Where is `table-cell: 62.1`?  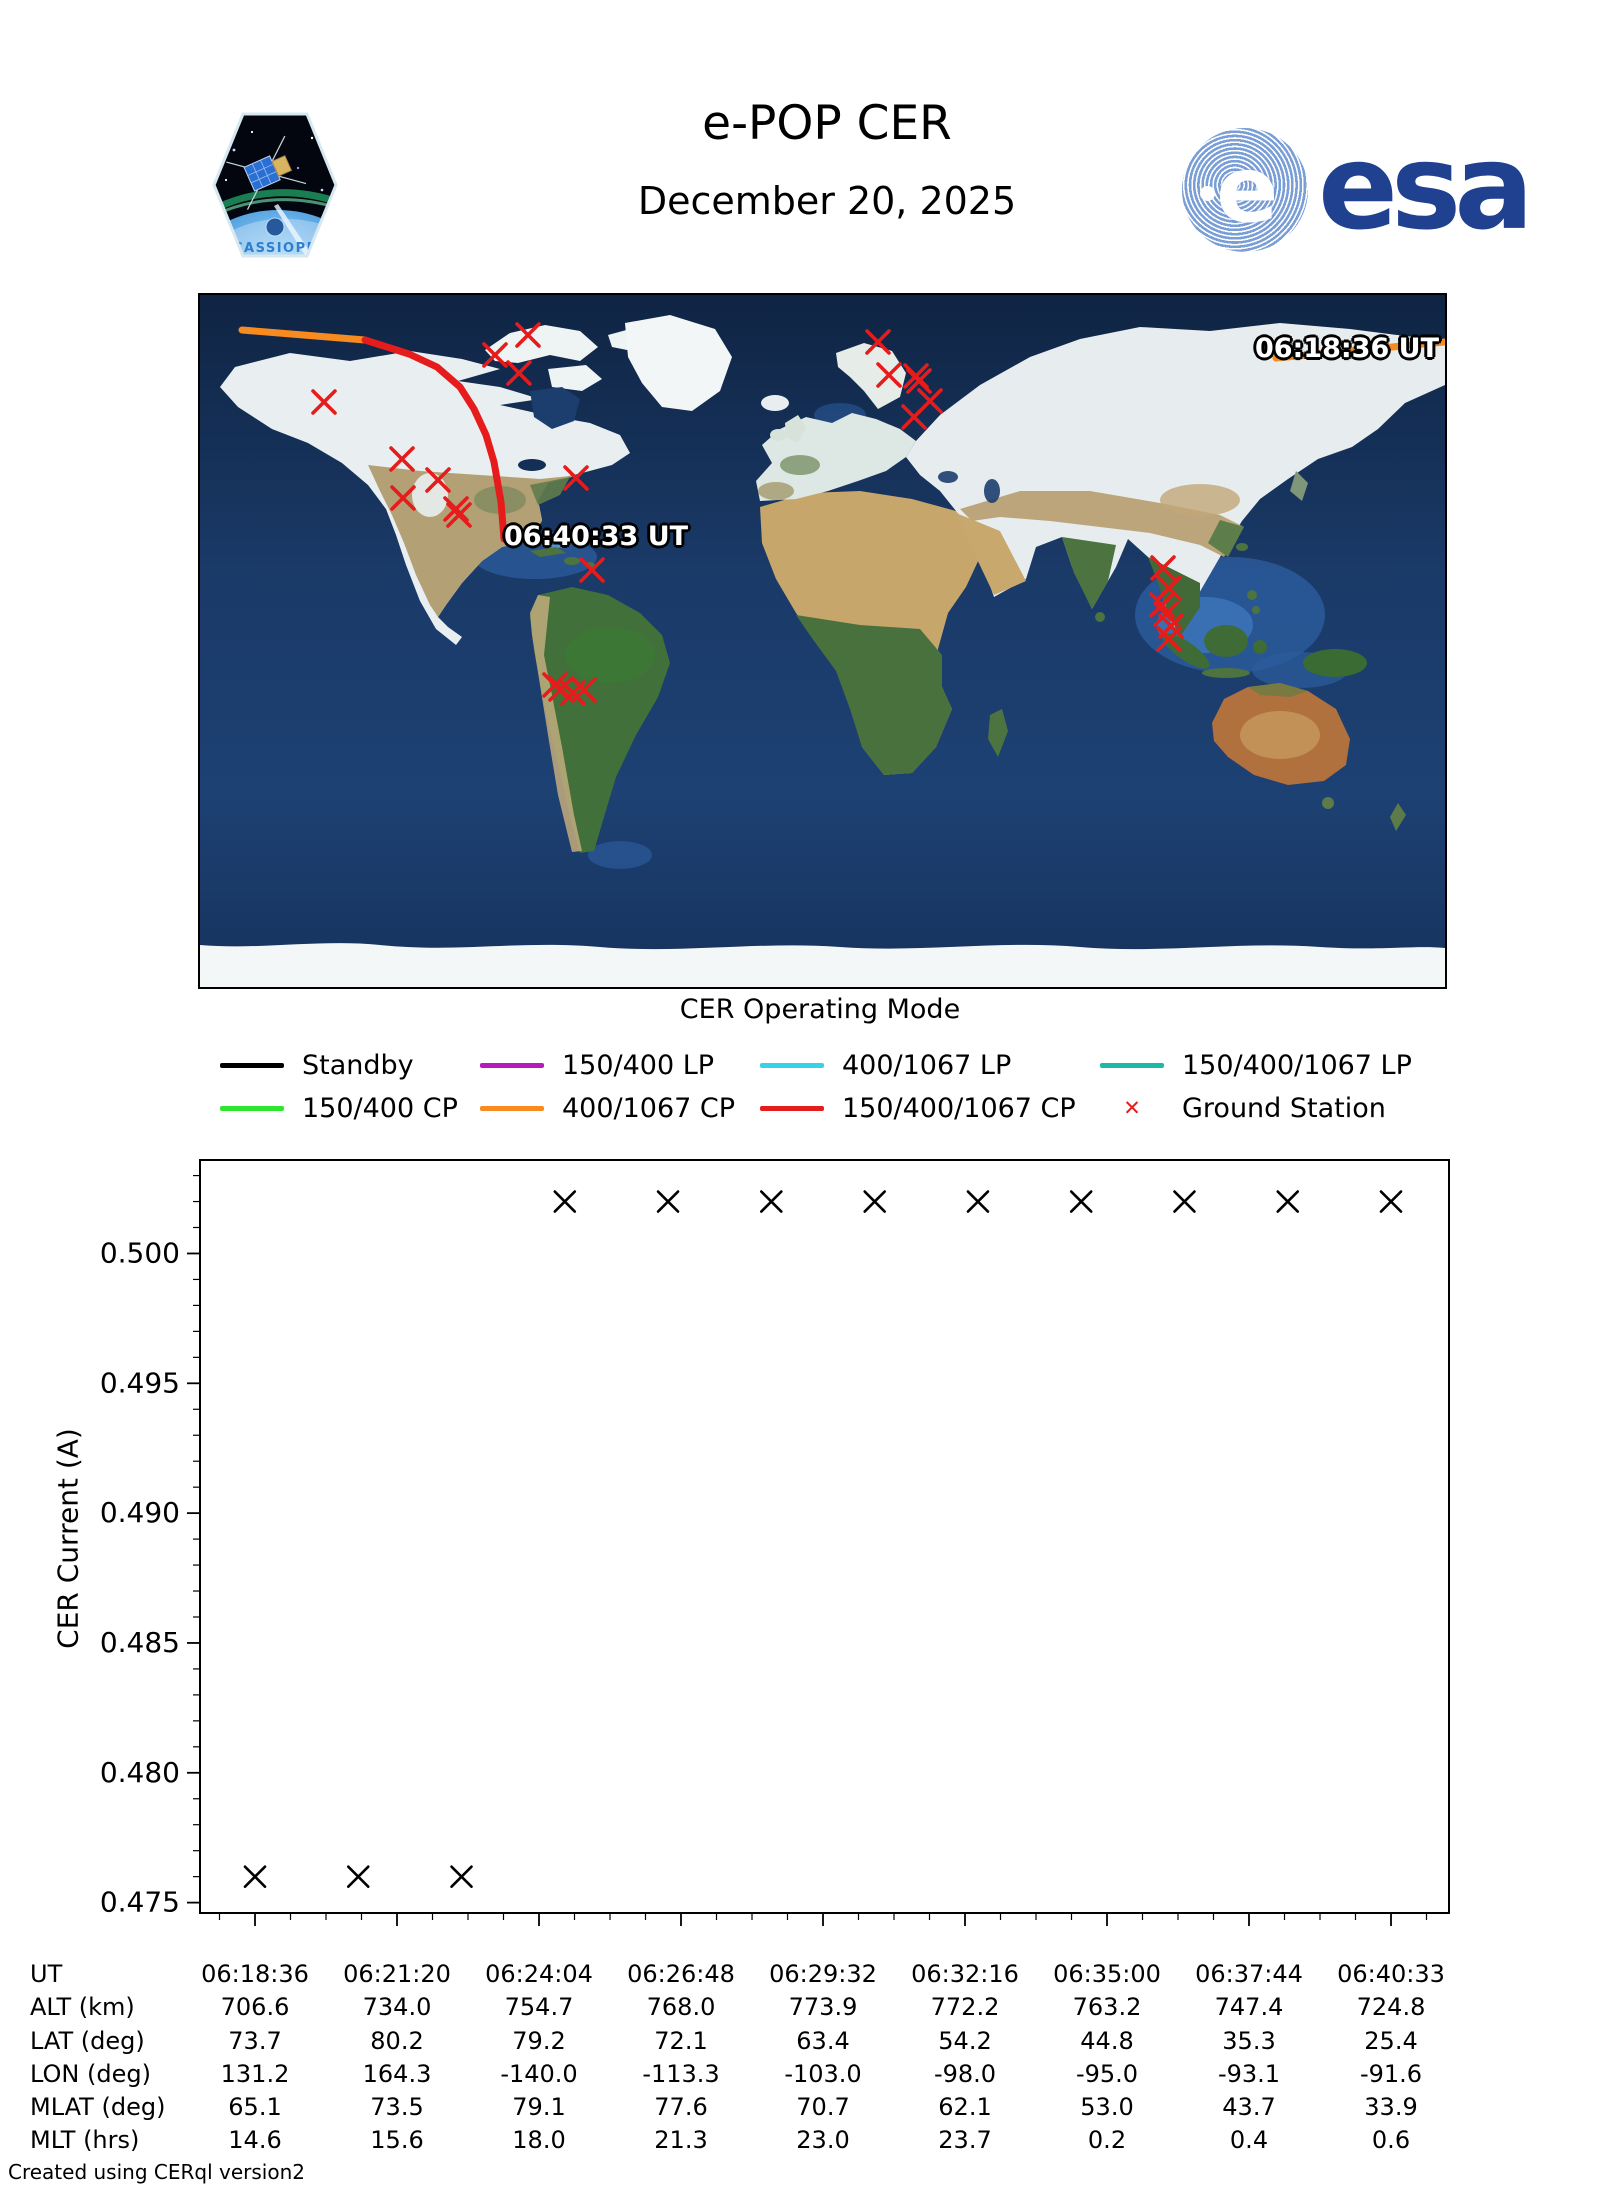
table-cell: 62.1 is located at coordinates (965, 2107).